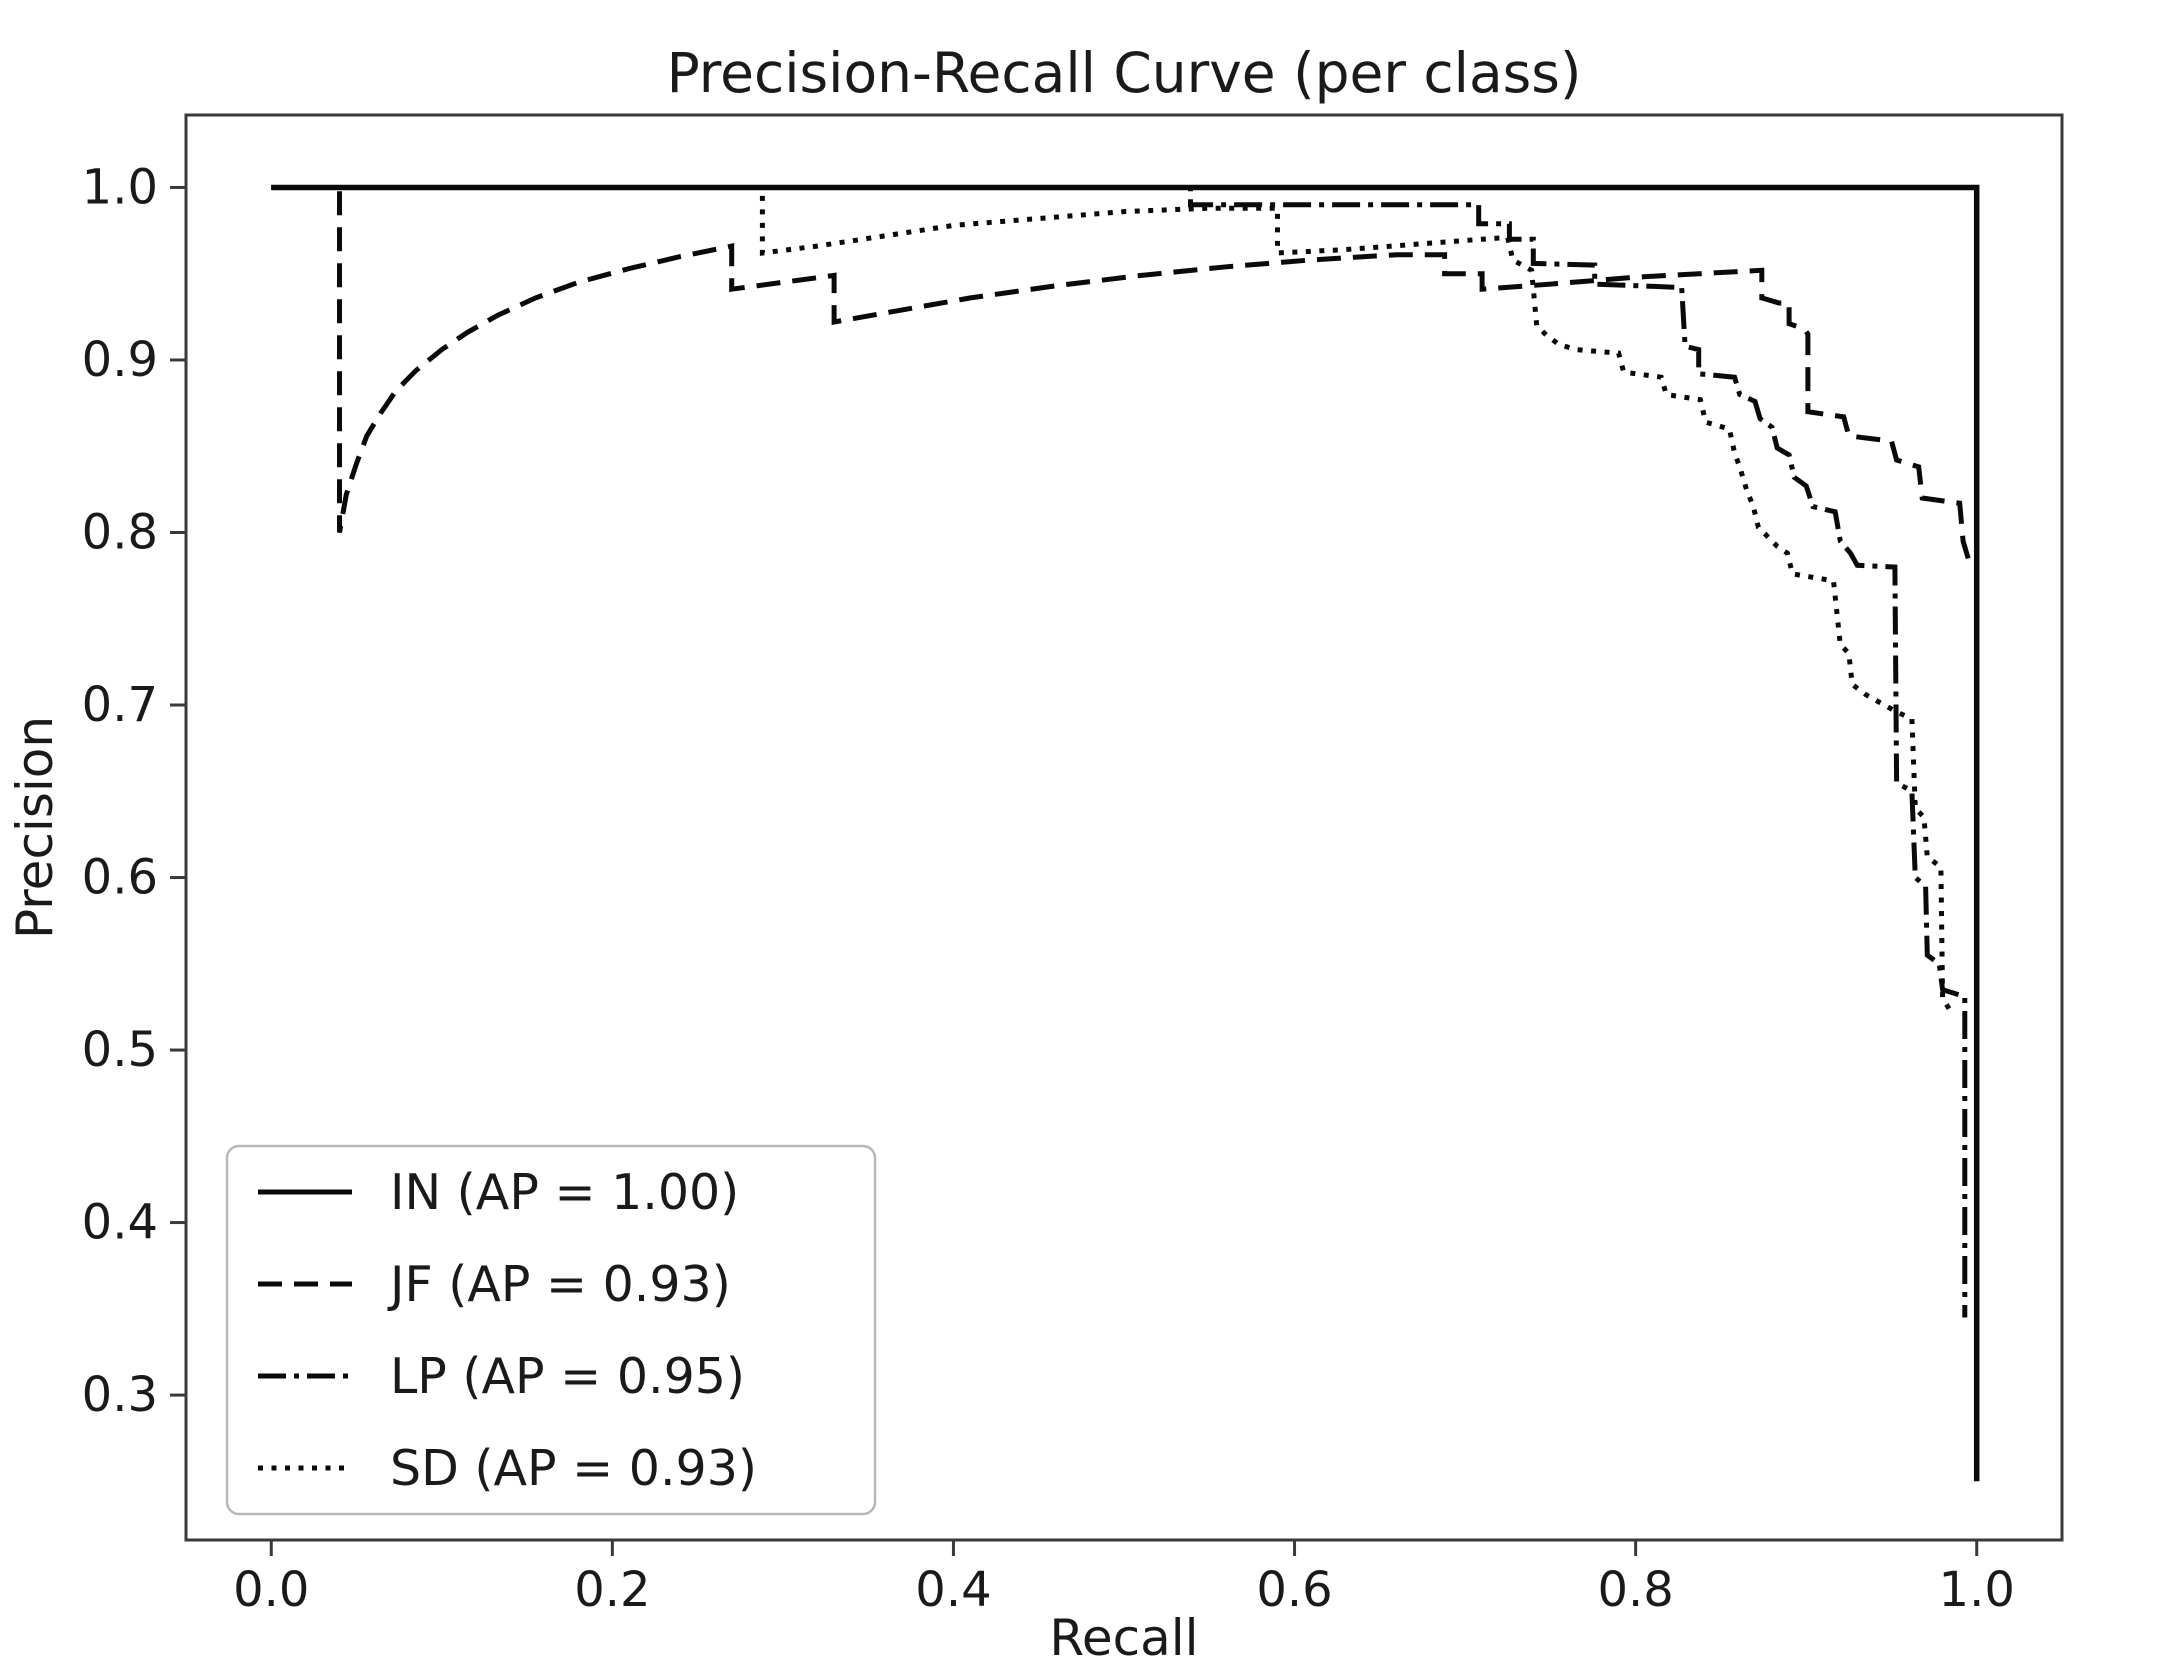  I want to click on y-tick-label: 0.8, so click(120, 532).